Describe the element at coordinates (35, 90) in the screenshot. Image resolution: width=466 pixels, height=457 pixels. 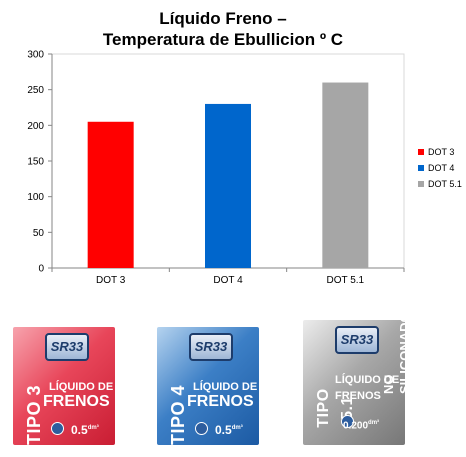
I see `y-tick-label: 250` at that location.